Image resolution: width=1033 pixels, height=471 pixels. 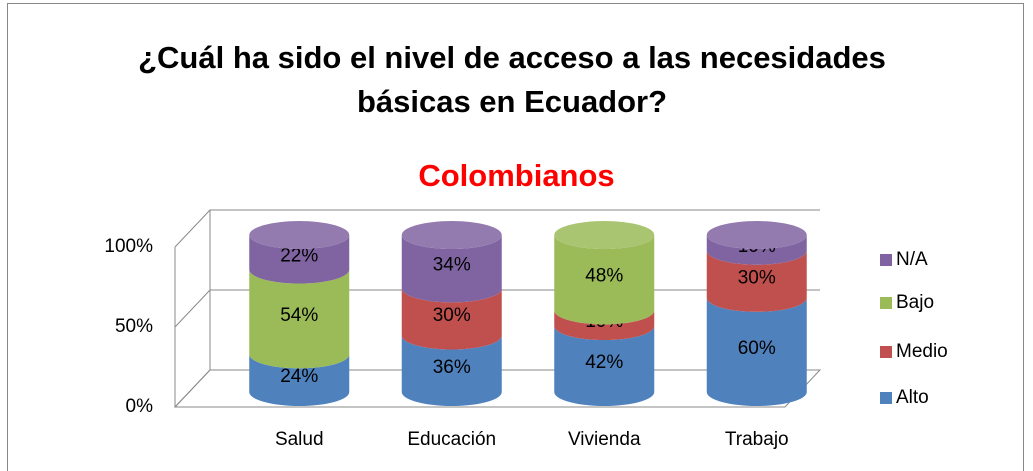 I want to click on legend-label: Alto, so click(x=912, y=397).